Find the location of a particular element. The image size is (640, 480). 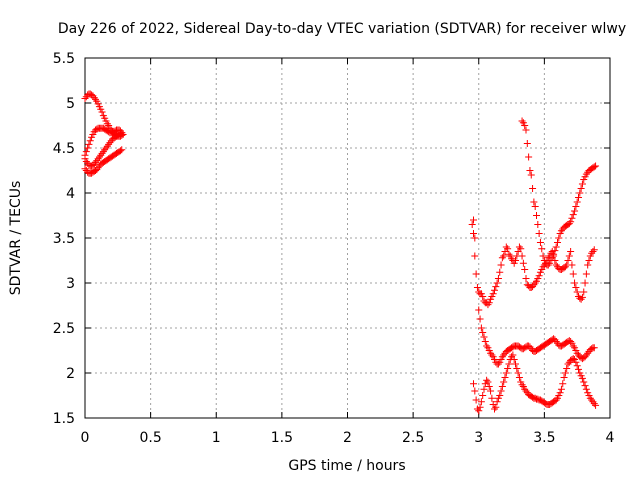

y-tick-label: 5 is located at coordinates (70, 104).